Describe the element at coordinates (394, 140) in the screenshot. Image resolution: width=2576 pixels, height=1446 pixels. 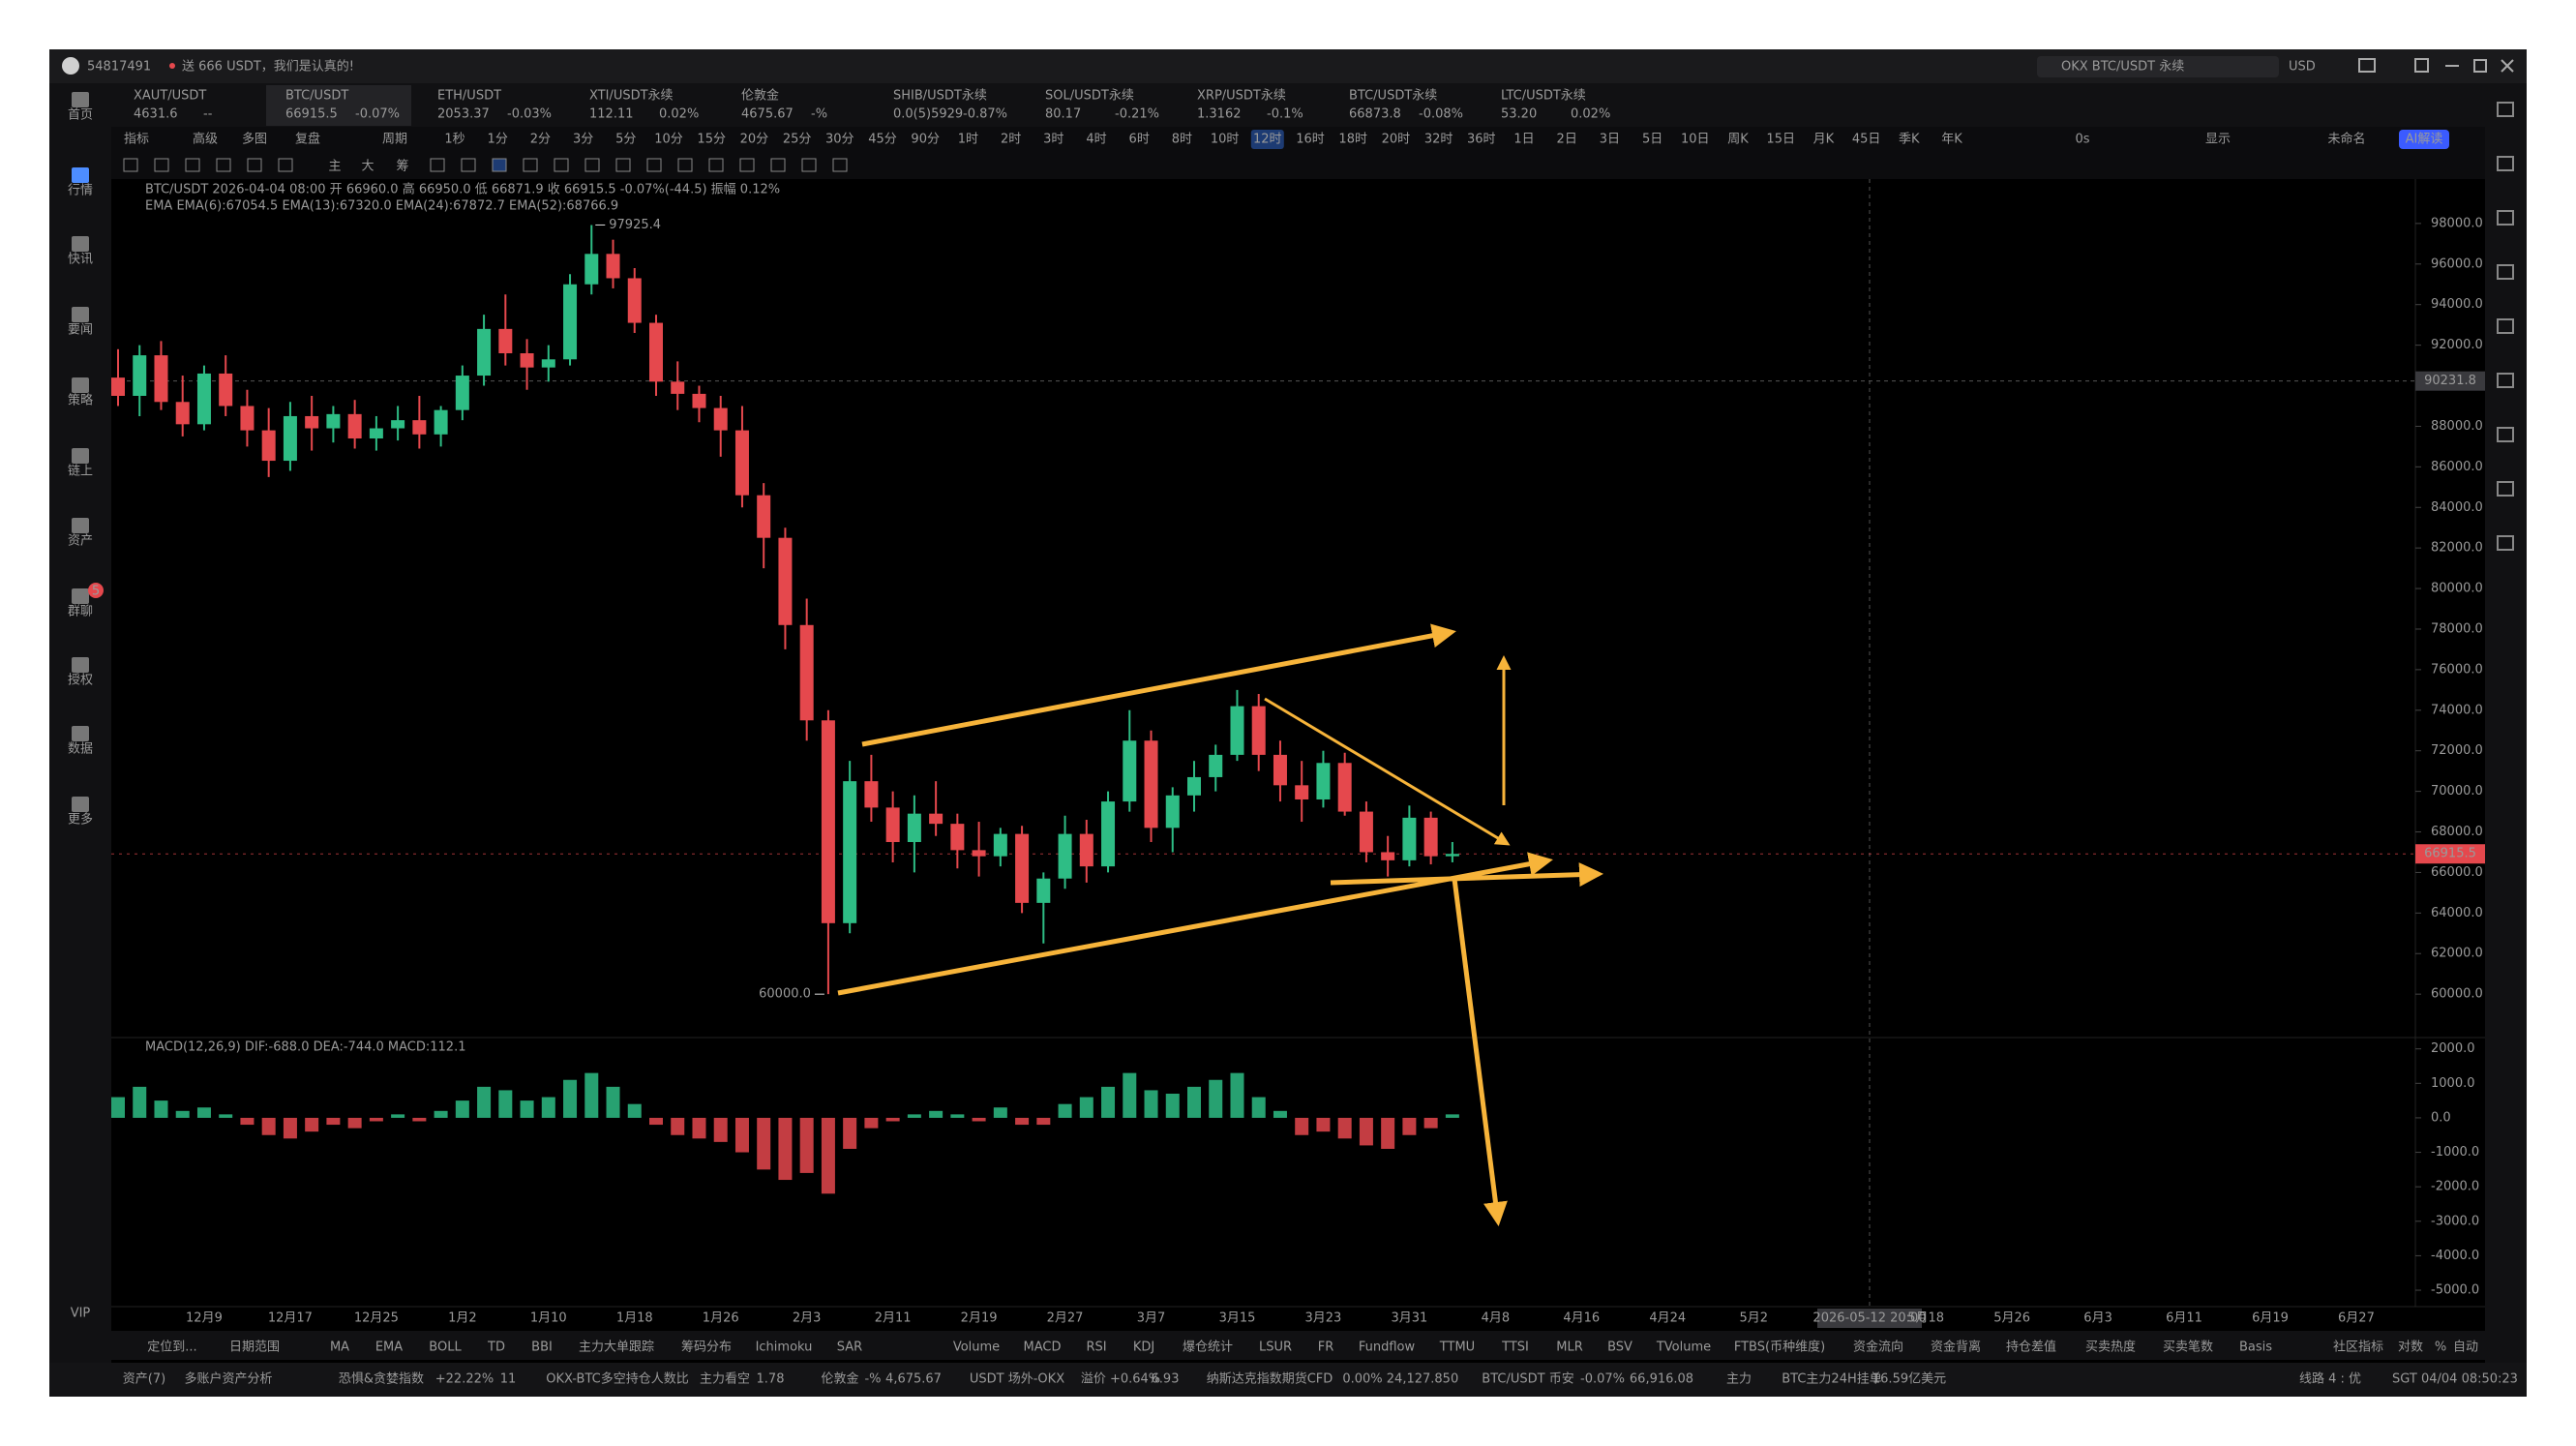
I see `tool-button: 周期` at that location.